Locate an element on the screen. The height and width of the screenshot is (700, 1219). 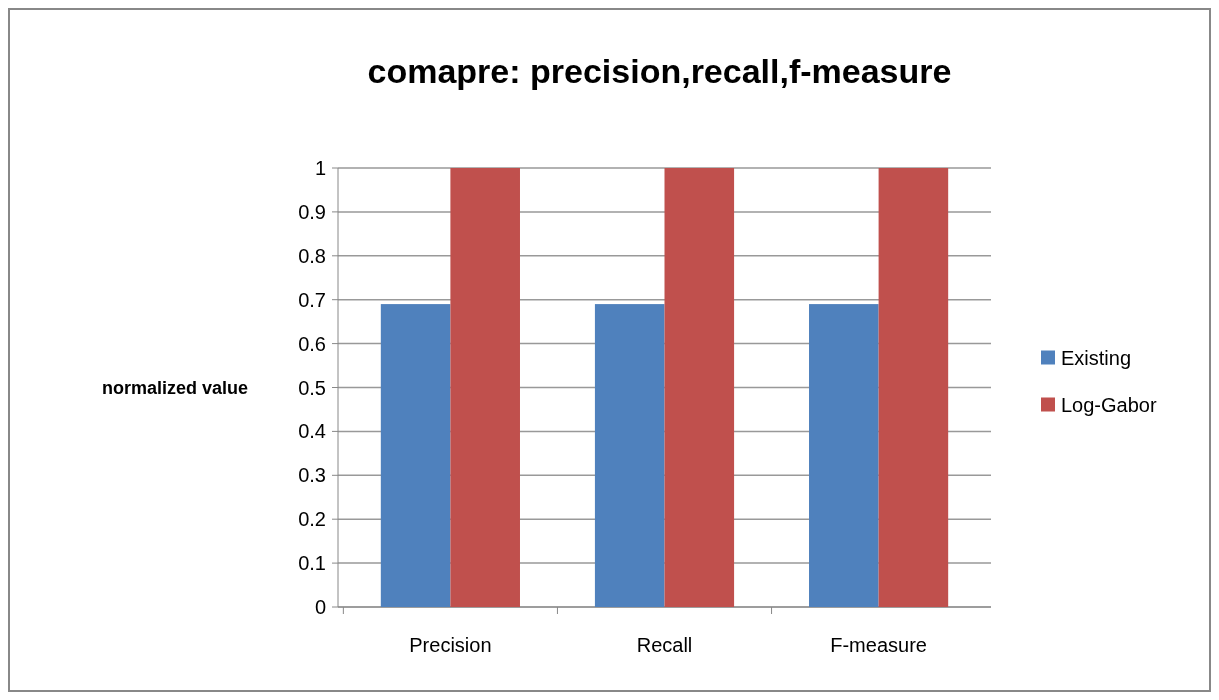
y-tick-label: 0.7 is located at coordinates (312, 299).